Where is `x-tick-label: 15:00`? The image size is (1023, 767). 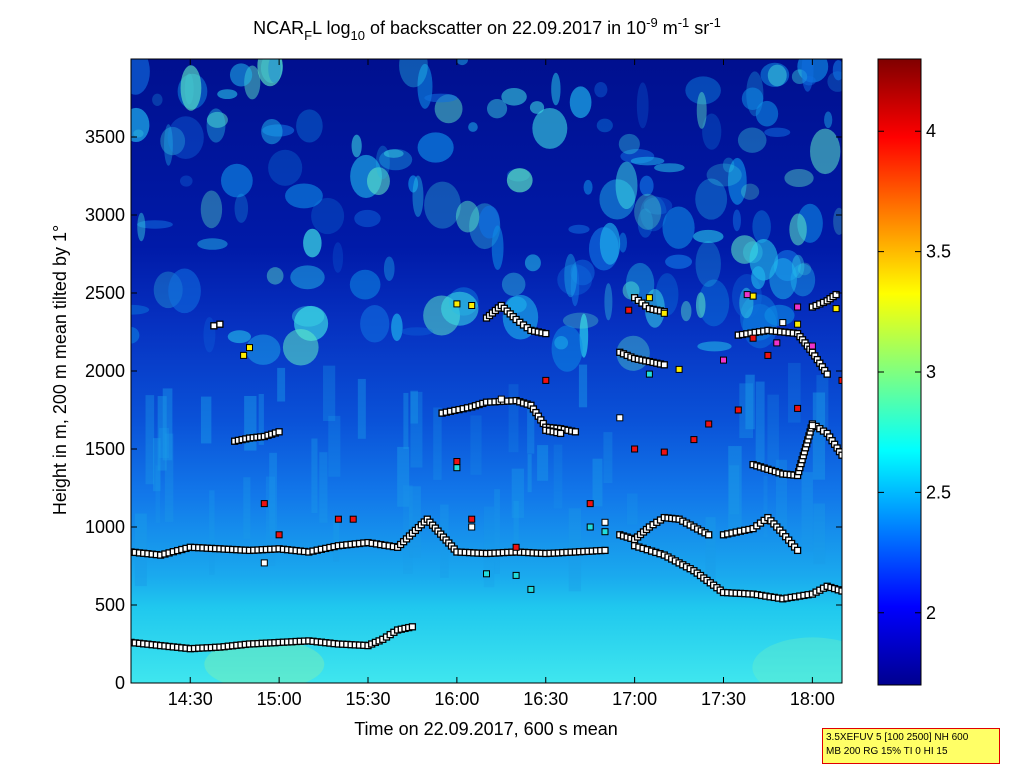 x-tick-label: 15:00 is located at coordinates (279, 699).